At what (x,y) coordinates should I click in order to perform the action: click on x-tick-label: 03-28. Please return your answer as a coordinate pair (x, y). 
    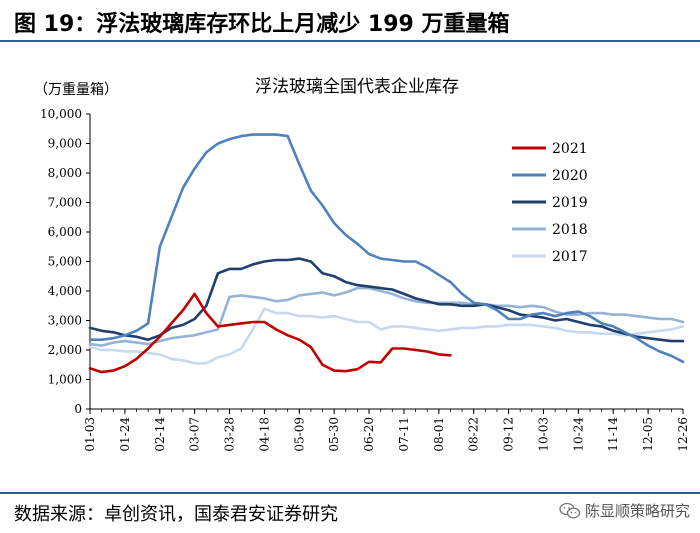
    Looking at the image, I should click on (230, 434).